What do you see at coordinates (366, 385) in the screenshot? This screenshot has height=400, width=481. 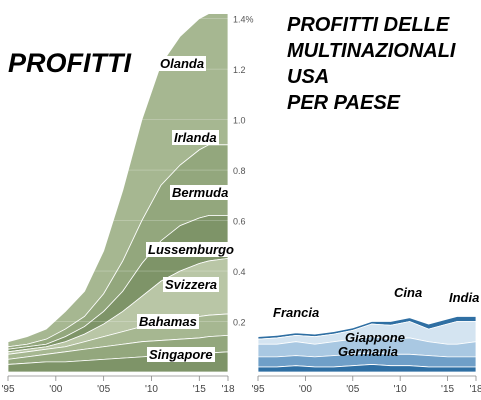 I see `right-x-axis: '95 '00 '05 '10 '15 '18` at bounding box center [366, 385].